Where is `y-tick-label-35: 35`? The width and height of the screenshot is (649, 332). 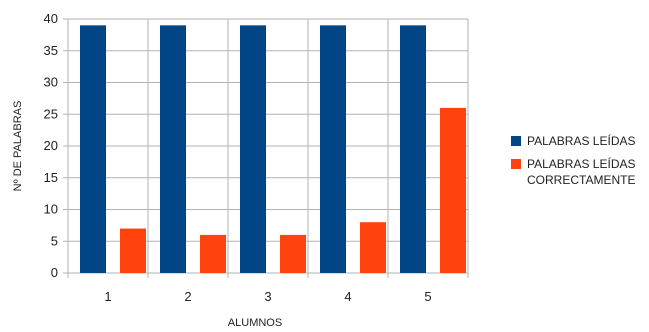 y-tick-label-35: 35 is located at coordinates (51, 50).